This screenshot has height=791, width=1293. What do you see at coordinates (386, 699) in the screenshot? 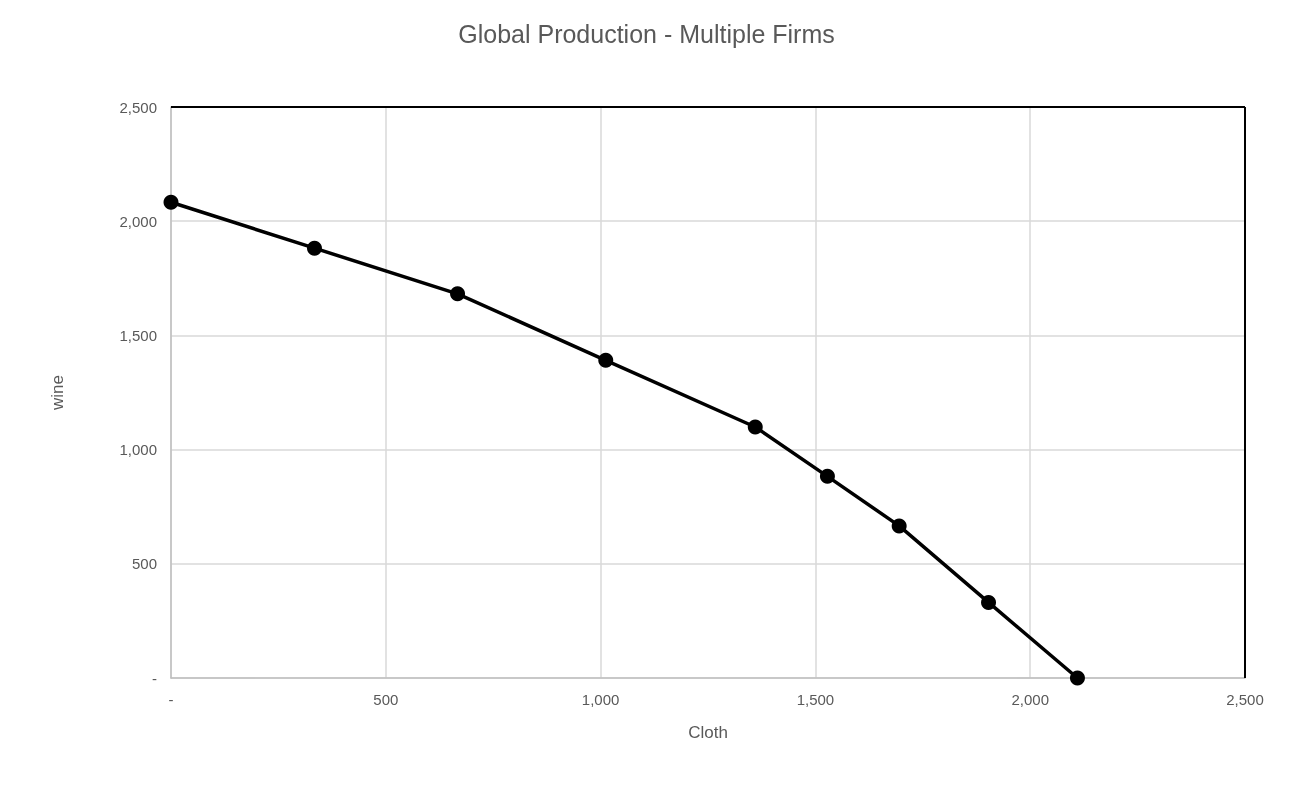
I see `x-tick-label: 500` at bounding box center [386, 699].